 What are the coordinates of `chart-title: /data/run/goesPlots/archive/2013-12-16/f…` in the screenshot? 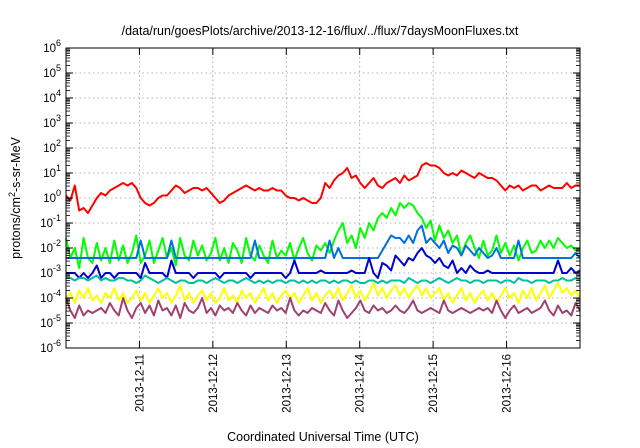 It's located at (320, 31).